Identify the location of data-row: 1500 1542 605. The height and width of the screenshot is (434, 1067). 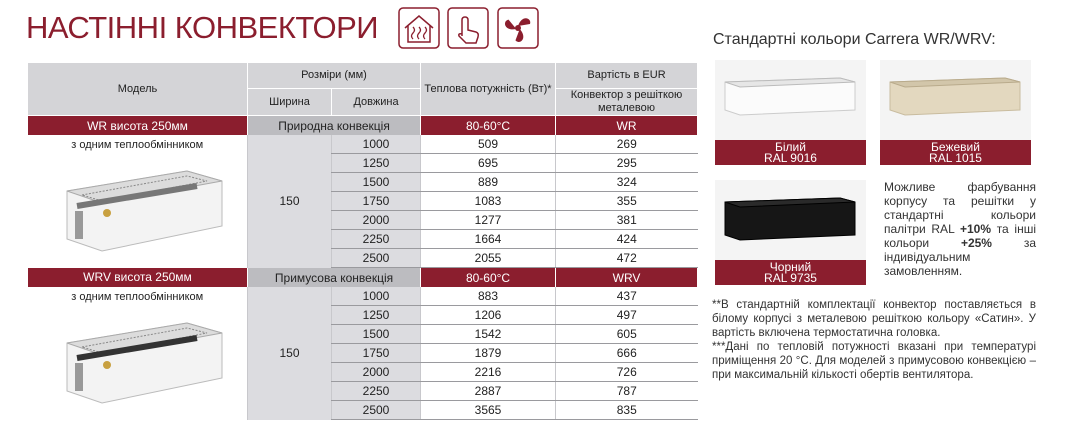
(363, 334).